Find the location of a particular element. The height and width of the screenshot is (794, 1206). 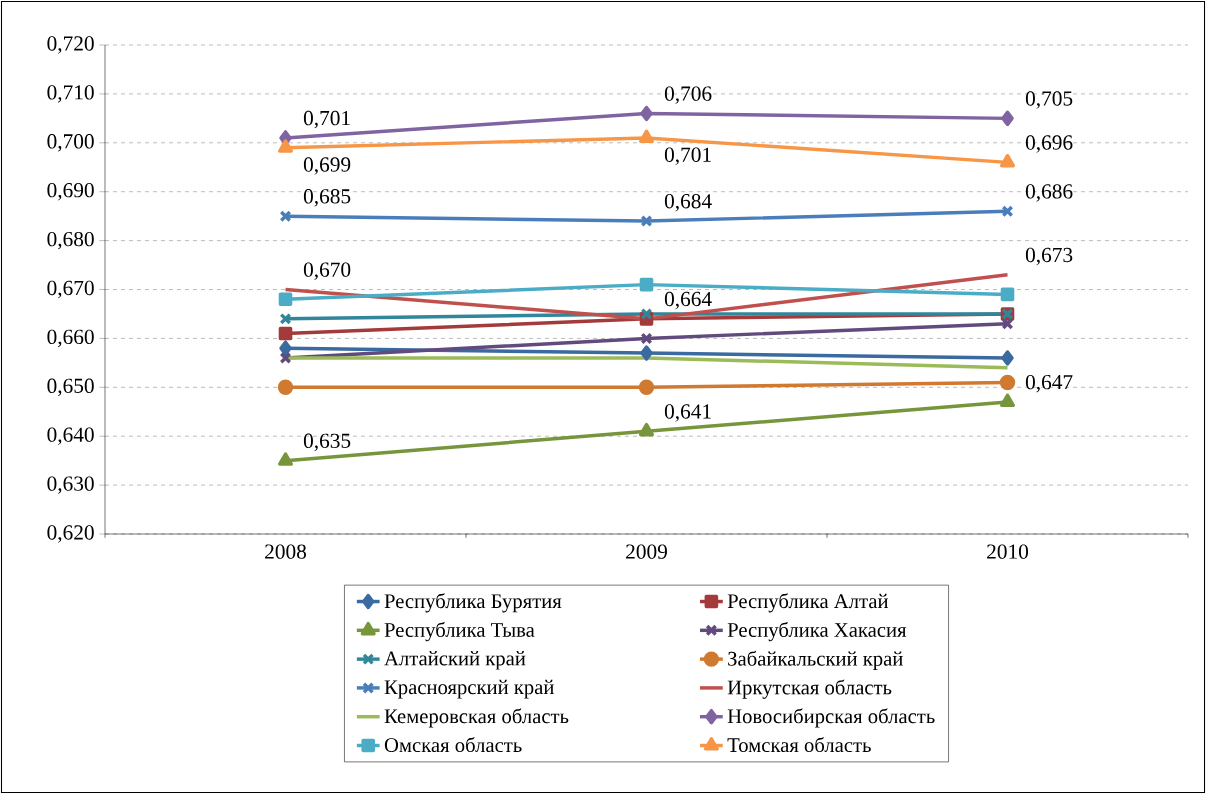

data-label: 0,686 is located at coordinates (1049, 193).